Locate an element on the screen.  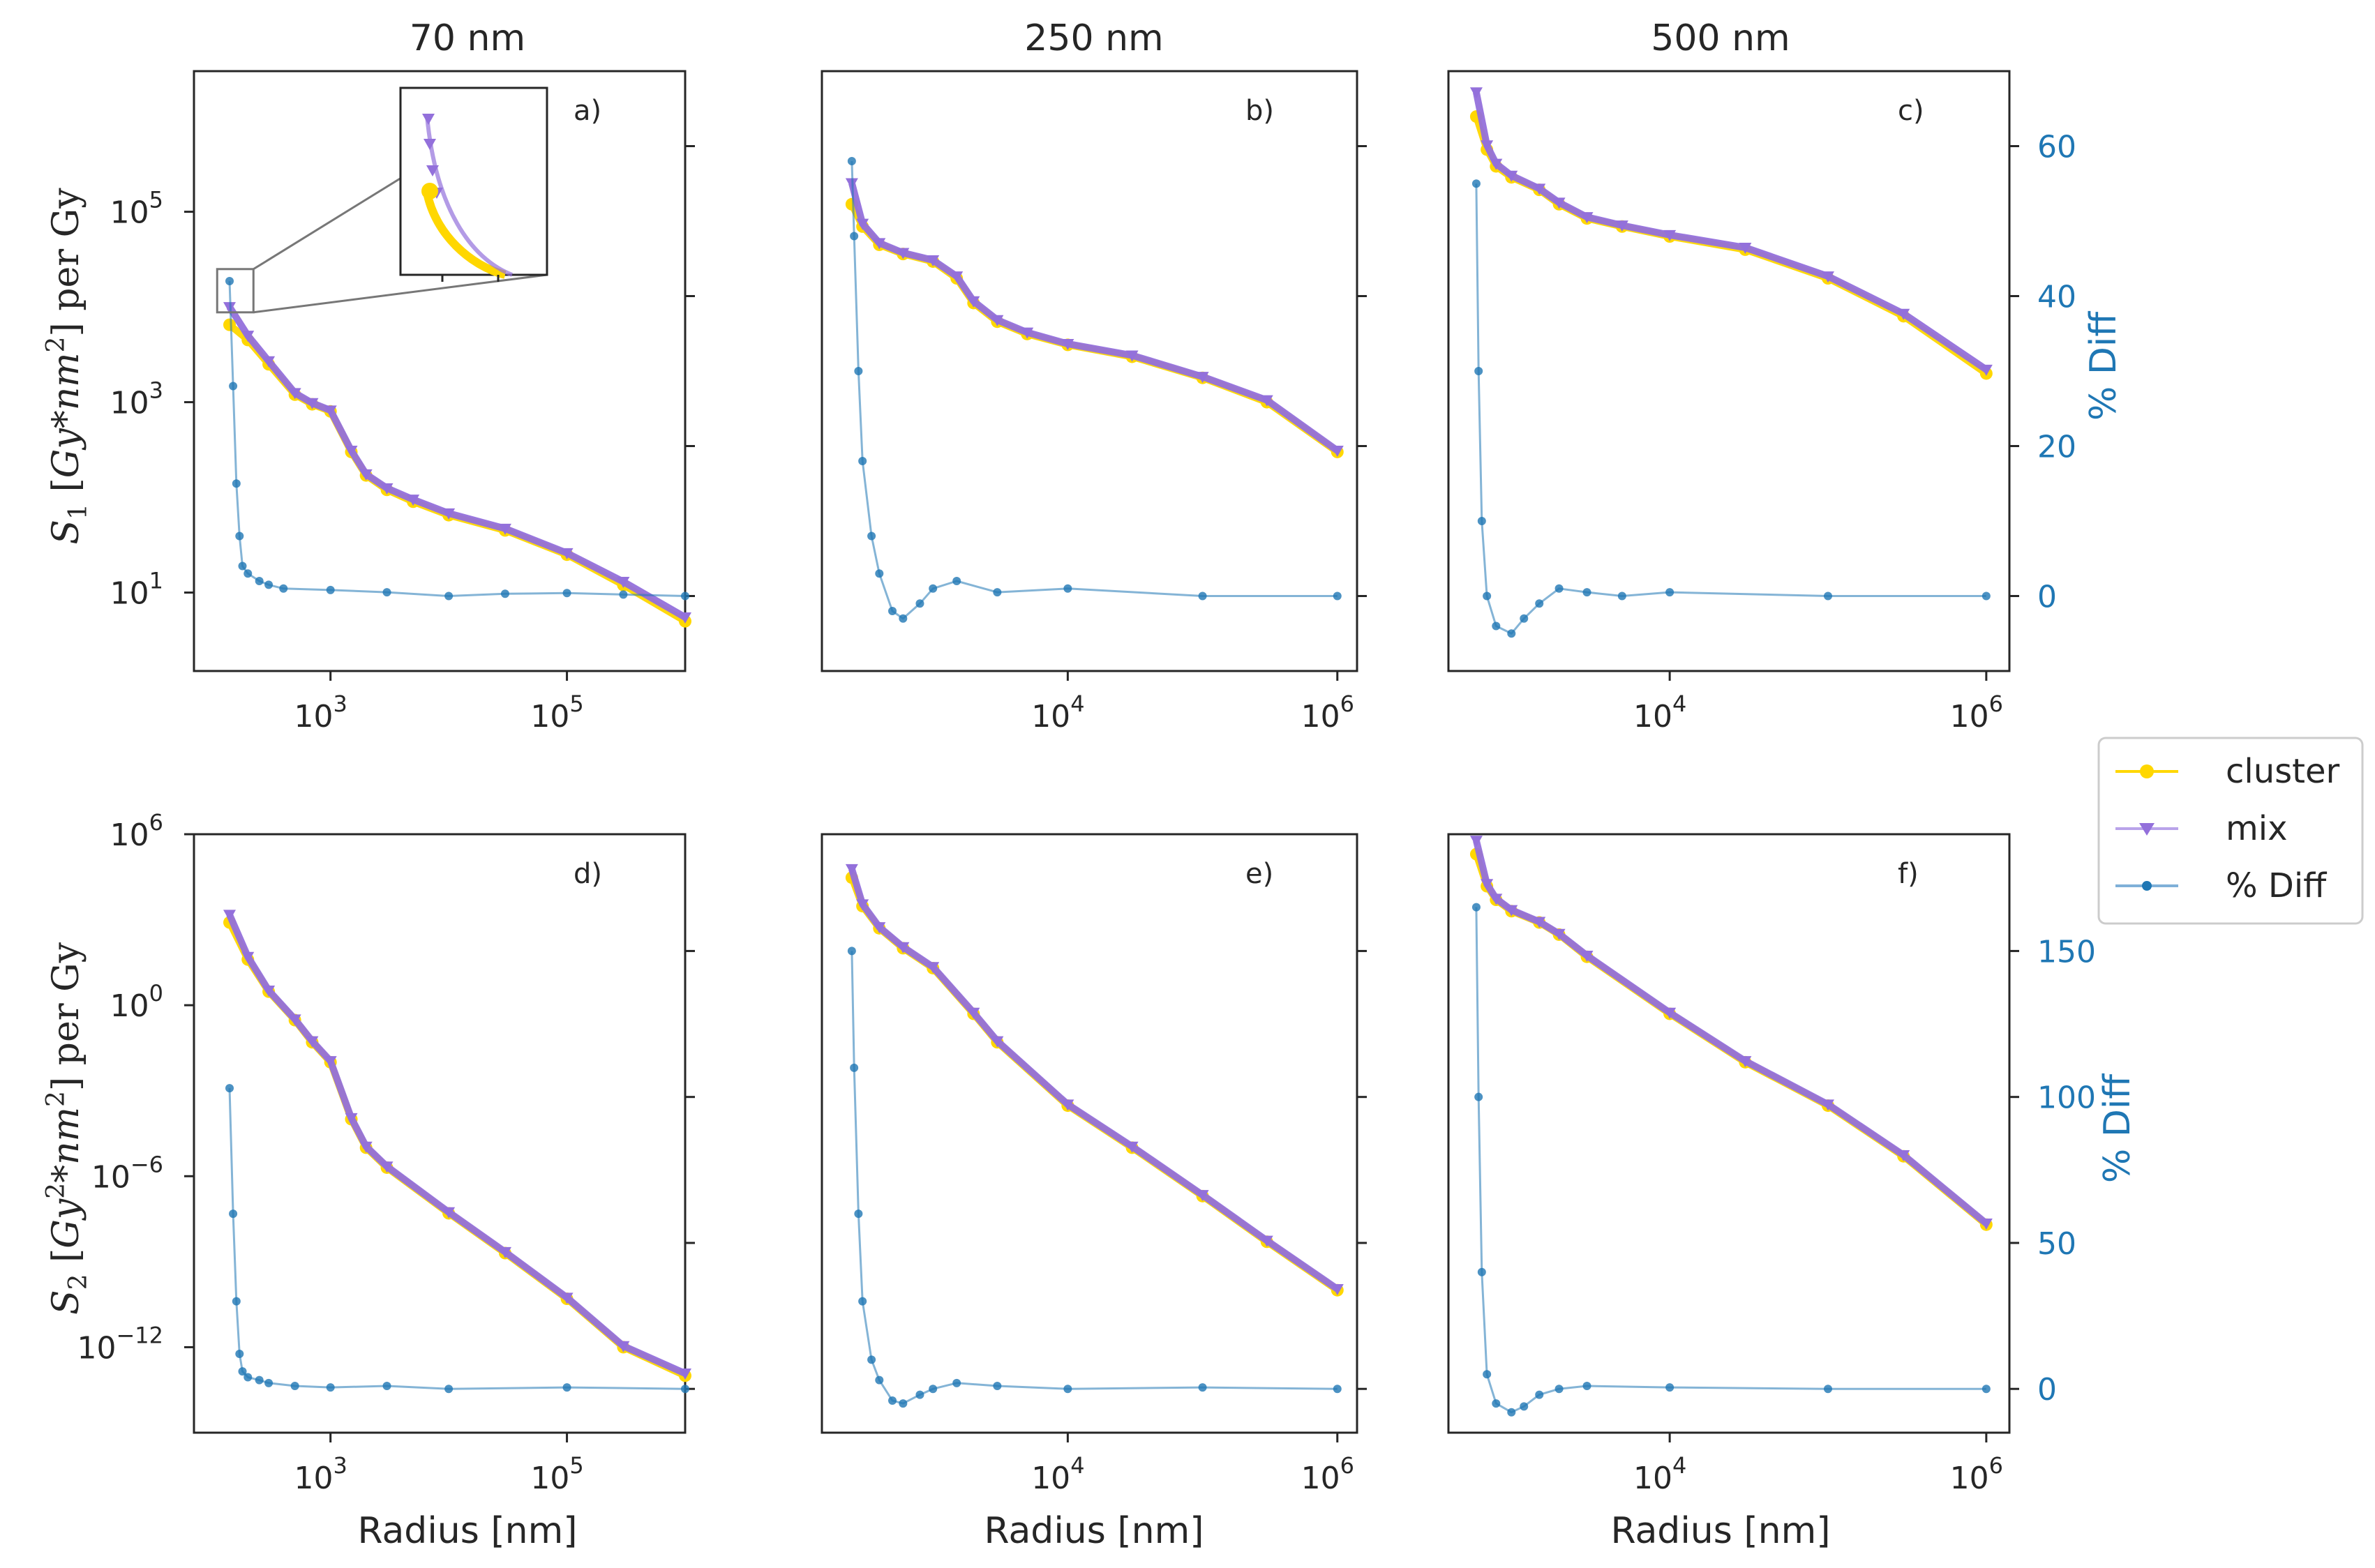
x-tick-label: 10⁴ is located at coordinates (1057, 712).